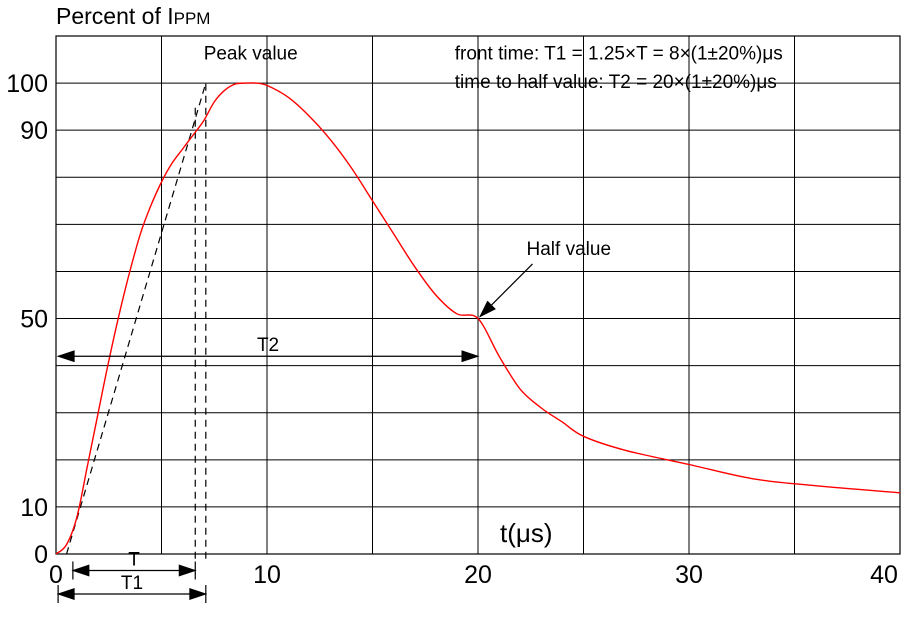 The height and width of the screenshot is (634, 917). I want to click on reference-lines, so click(136, 320).